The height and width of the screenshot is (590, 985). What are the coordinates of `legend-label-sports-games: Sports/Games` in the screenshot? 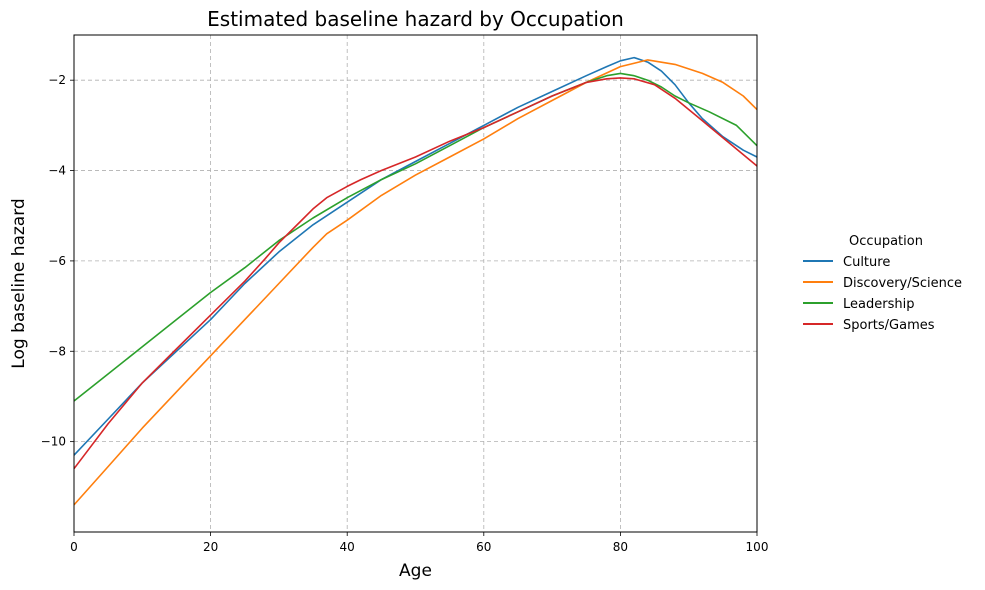 It's located at (889, 325).